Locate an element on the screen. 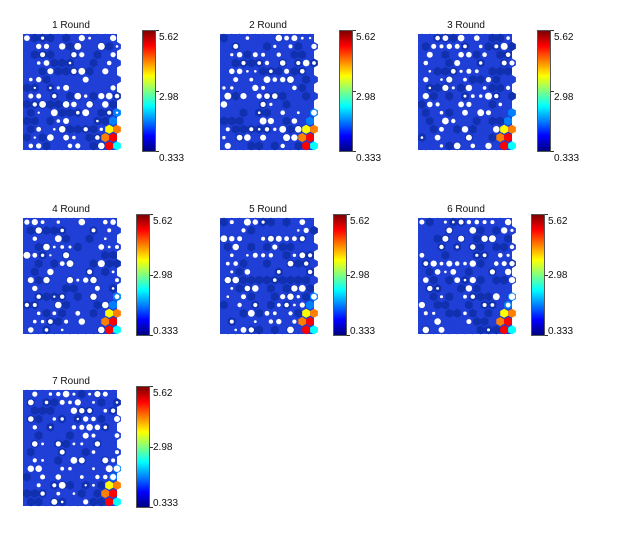 The image size is (639, 535). panel-title: 5 Round is located at coordinates (268, 209).